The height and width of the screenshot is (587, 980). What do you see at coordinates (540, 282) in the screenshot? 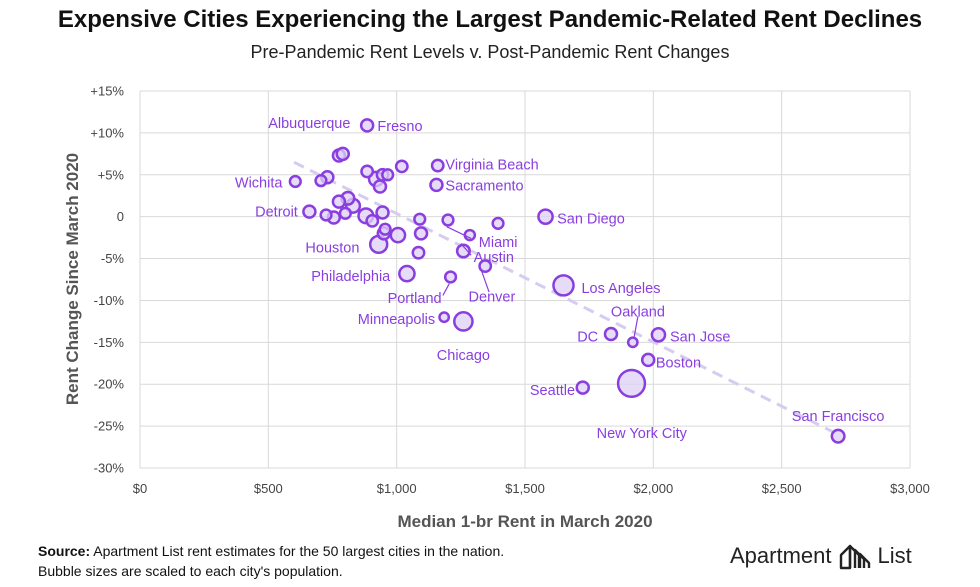
I see `callout-lines` at bounding box center [540, 282].